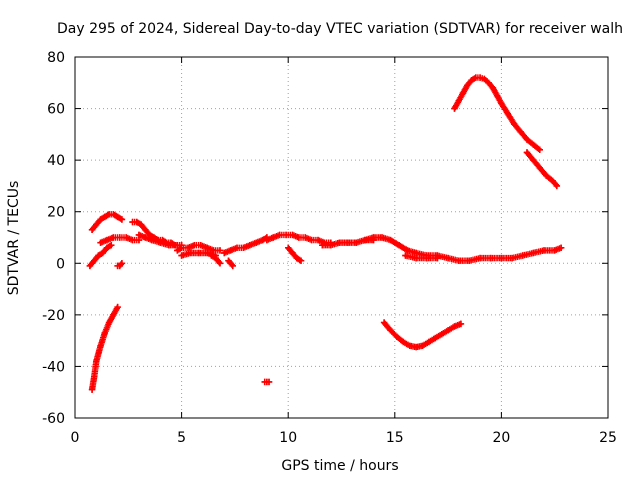 This screenshot has width=640, height=480. What do you see at coordinates (53, 367) in the screenshot?
I see `y-tick-label: -40` at bounding box center [53, 367].